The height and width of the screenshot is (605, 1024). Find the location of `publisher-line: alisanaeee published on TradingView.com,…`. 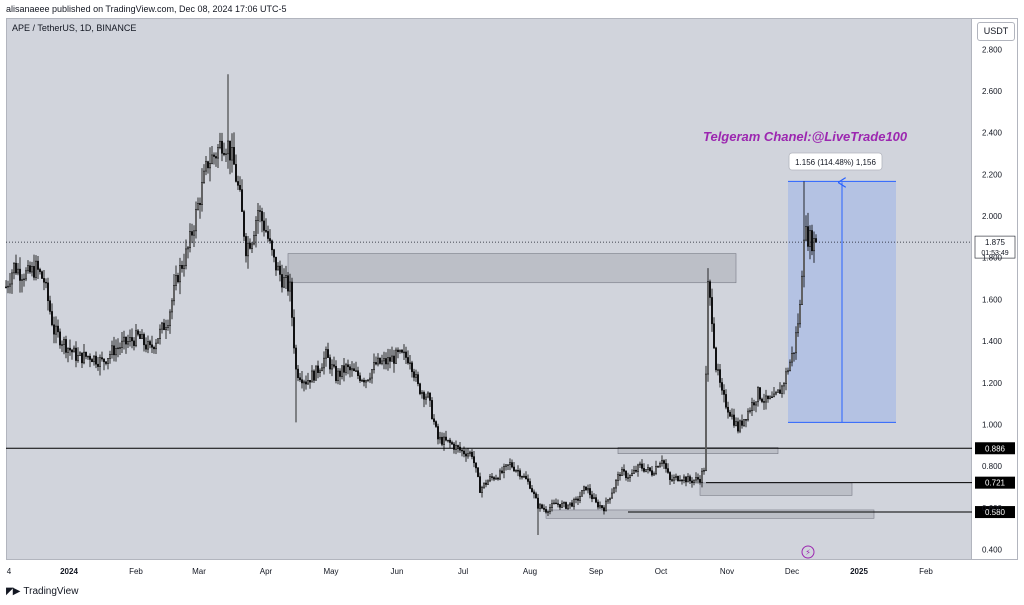

publisher-line: alisanaeee published on TradingView.com,… is located at coordinates (146, 9).